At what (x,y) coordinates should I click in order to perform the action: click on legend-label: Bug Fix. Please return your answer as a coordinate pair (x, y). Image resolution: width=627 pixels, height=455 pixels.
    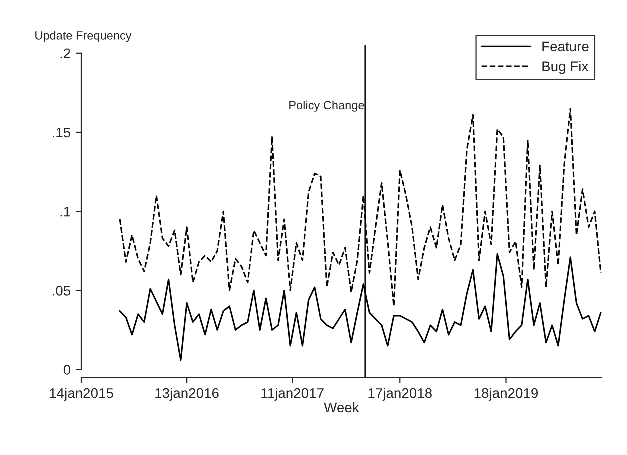
    Looking at the image, I should click on (565, 67).